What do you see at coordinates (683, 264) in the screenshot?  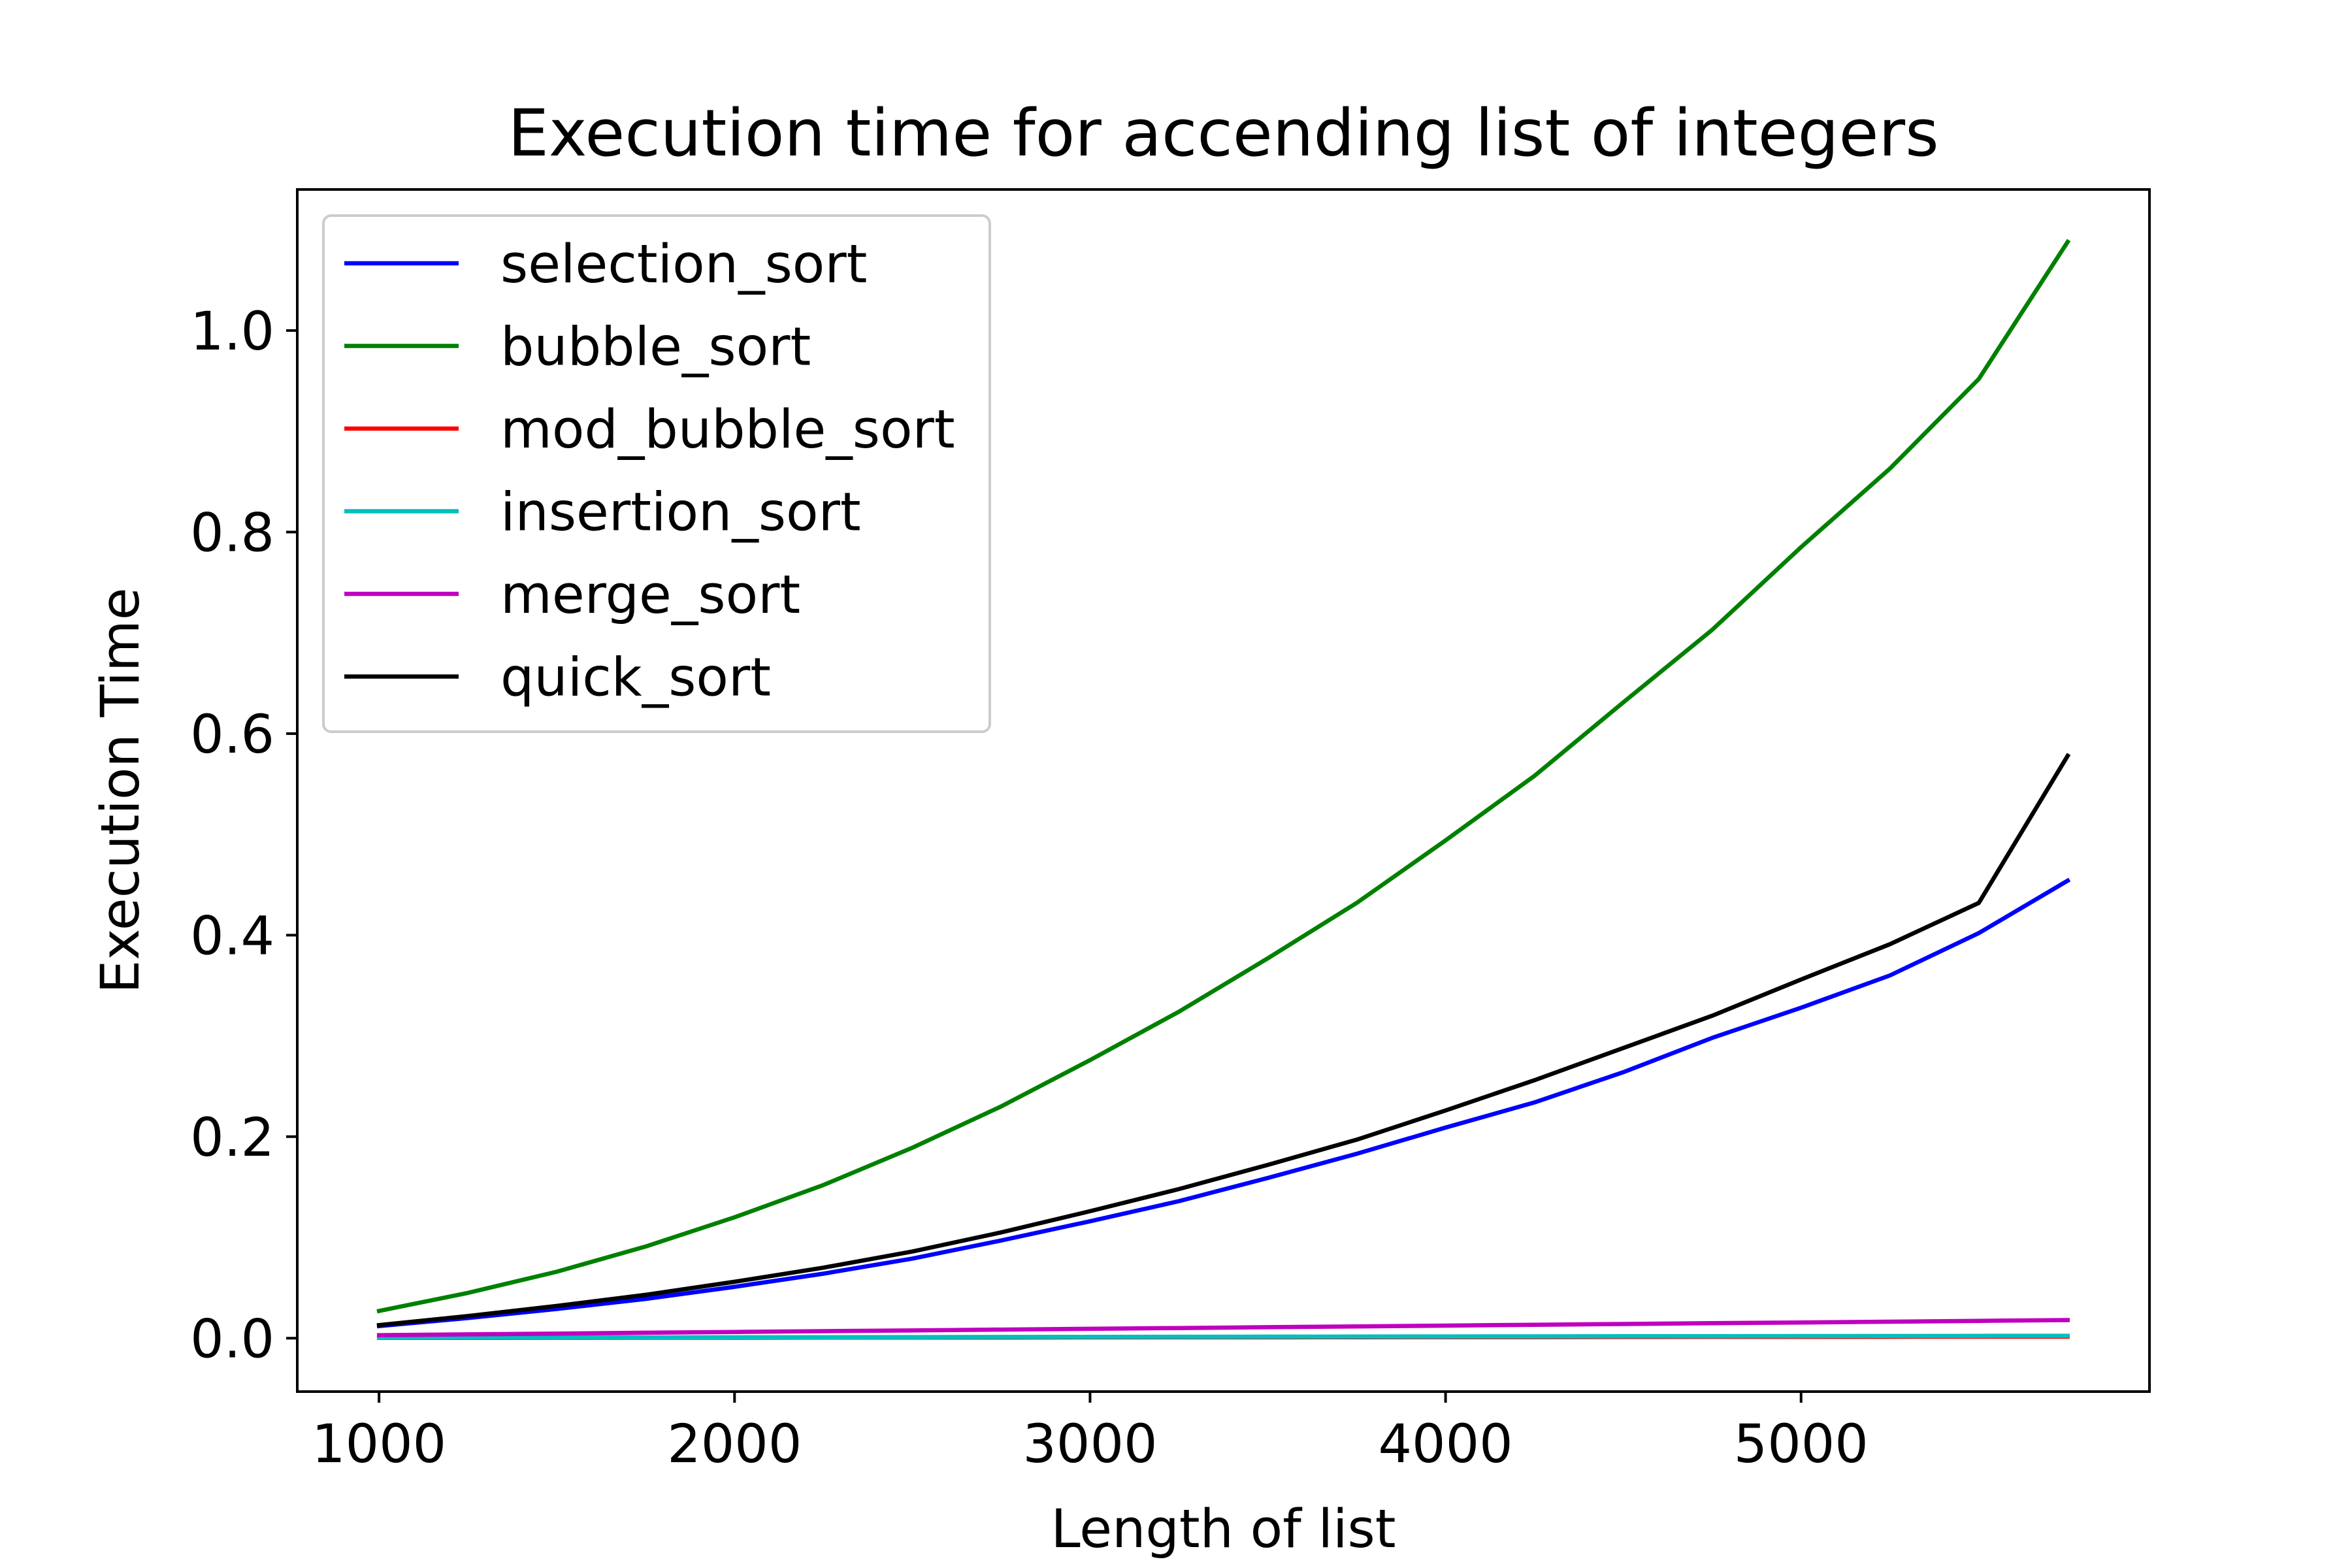 I see `legend-label: selection_sort` at bounding box center [683, 264].